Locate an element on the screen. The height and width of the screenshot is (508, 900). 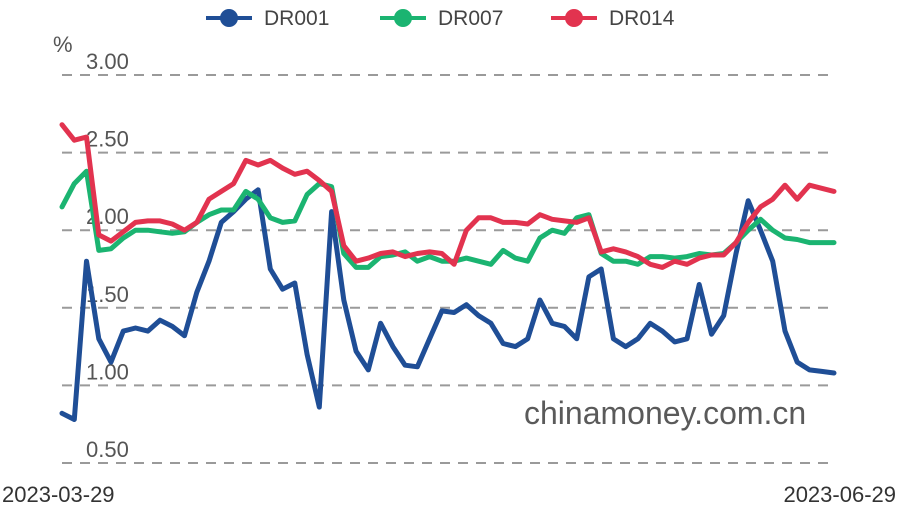
legend-item-dr001: DR001 is located at coordinates (267, 18).